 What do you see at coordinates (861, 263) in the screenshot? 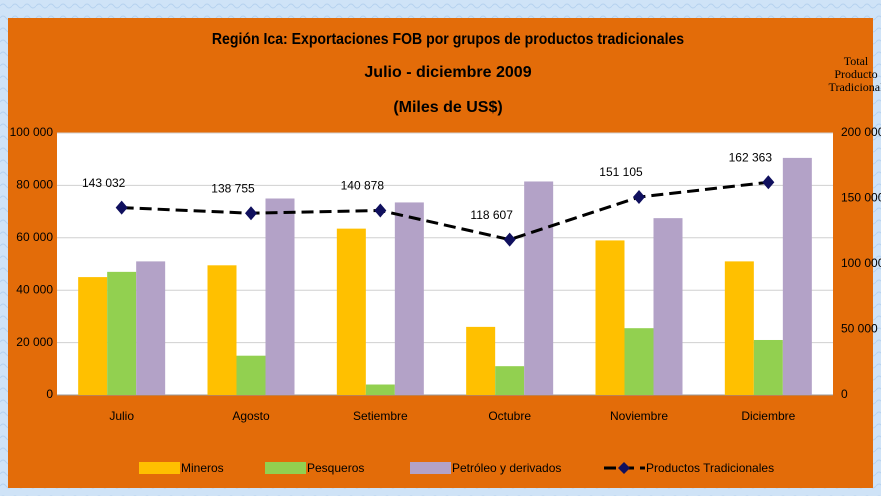
I see `y2-tick-label: 100 000` at bounding box center [861, 263].